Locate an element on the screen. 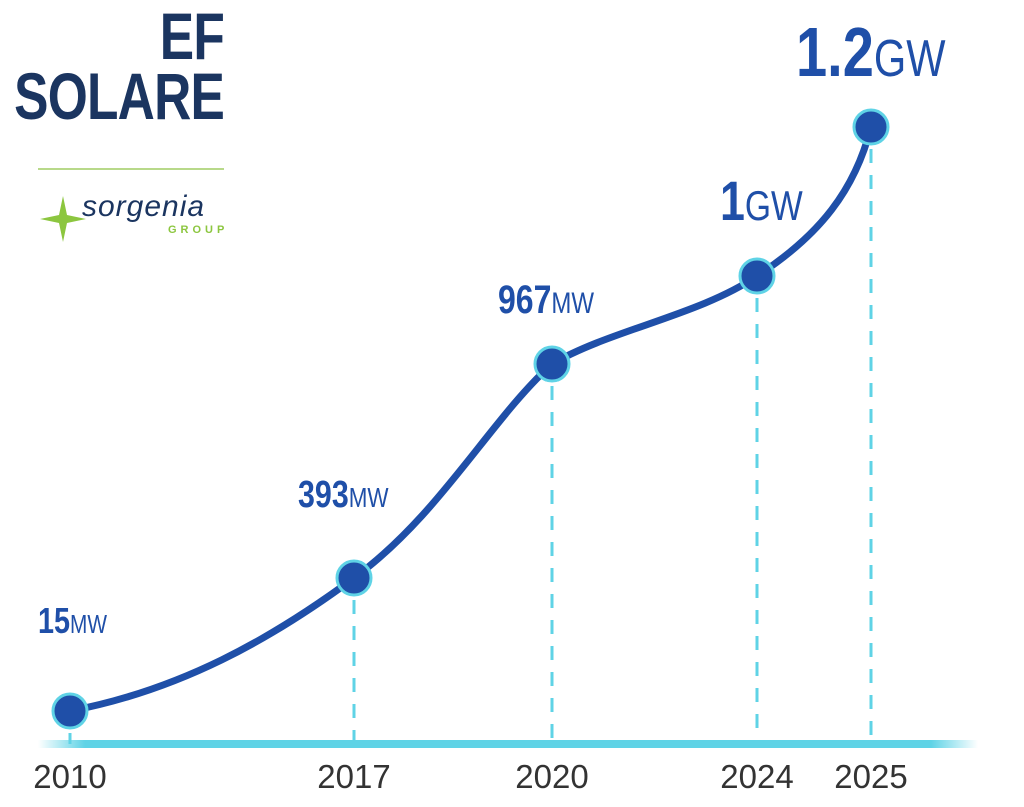  data-label-value: 967 is located at coordinates (525, 300).